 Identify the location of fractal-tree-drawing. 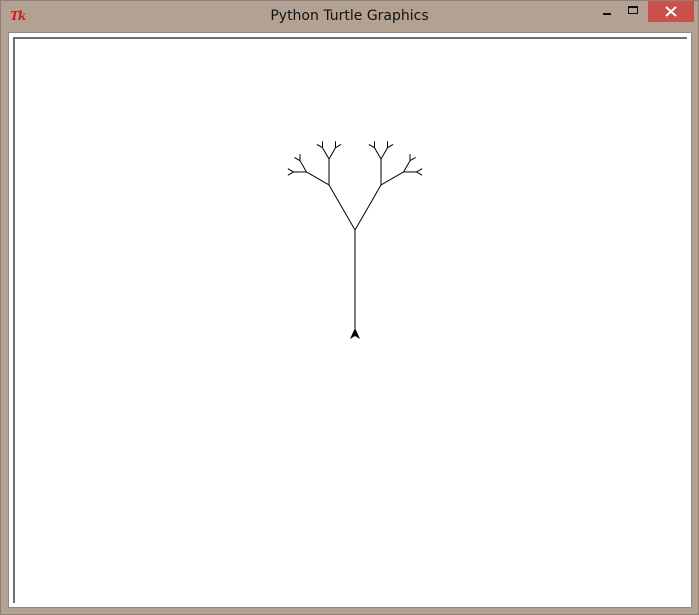
(355, 240).